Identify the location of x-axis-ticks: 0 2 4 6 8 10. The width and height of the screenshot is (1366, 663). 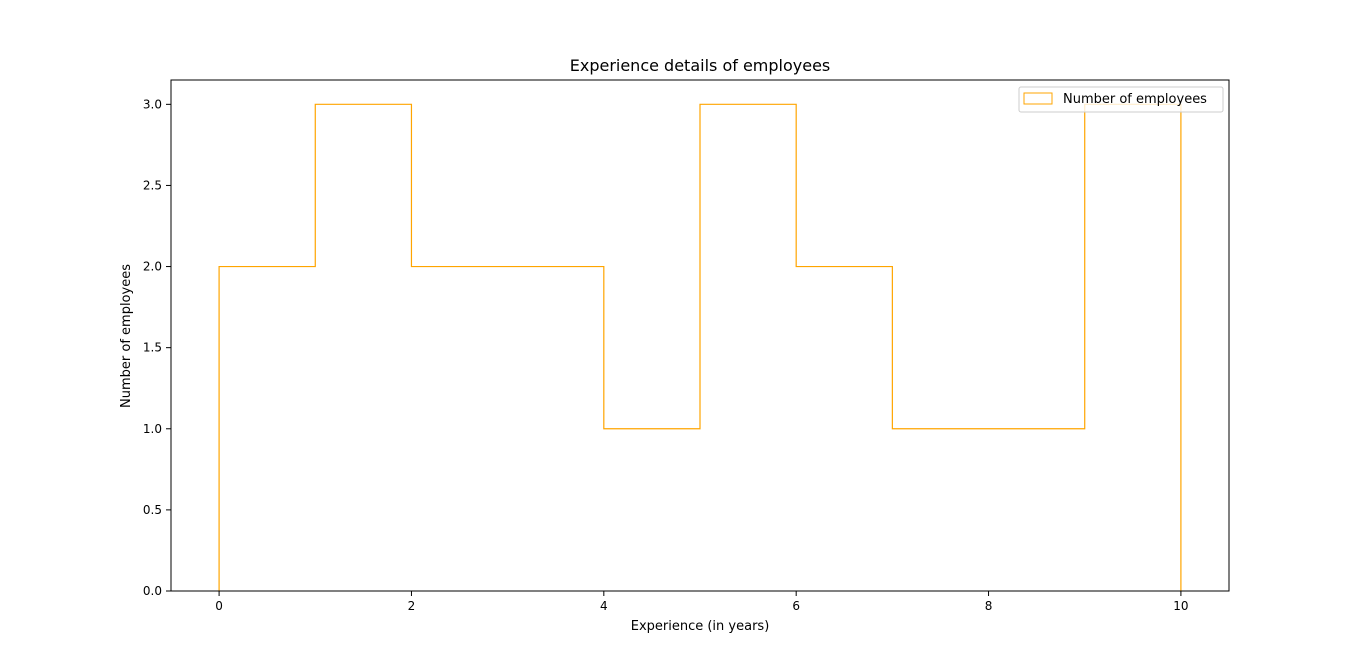
(702, 602).